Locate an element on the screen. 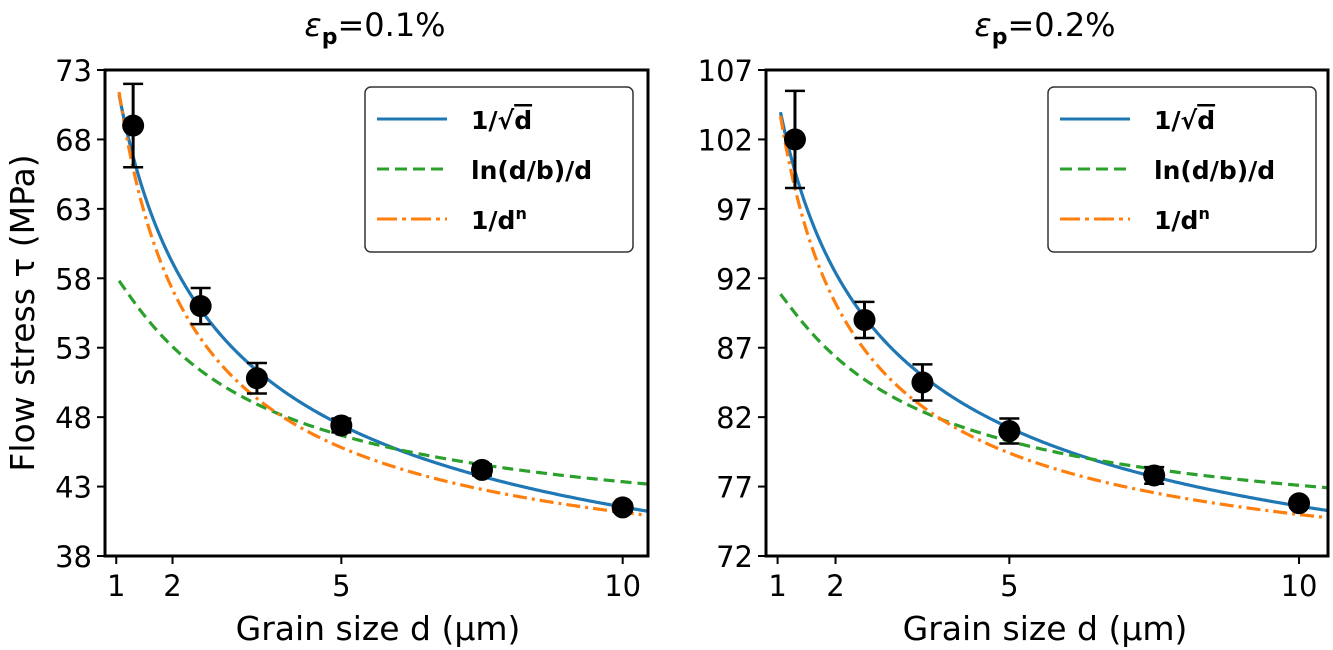 The width and height of the screenshot is (1333, 650). y-tick-label: 72 is located at coordinates (734, 557).